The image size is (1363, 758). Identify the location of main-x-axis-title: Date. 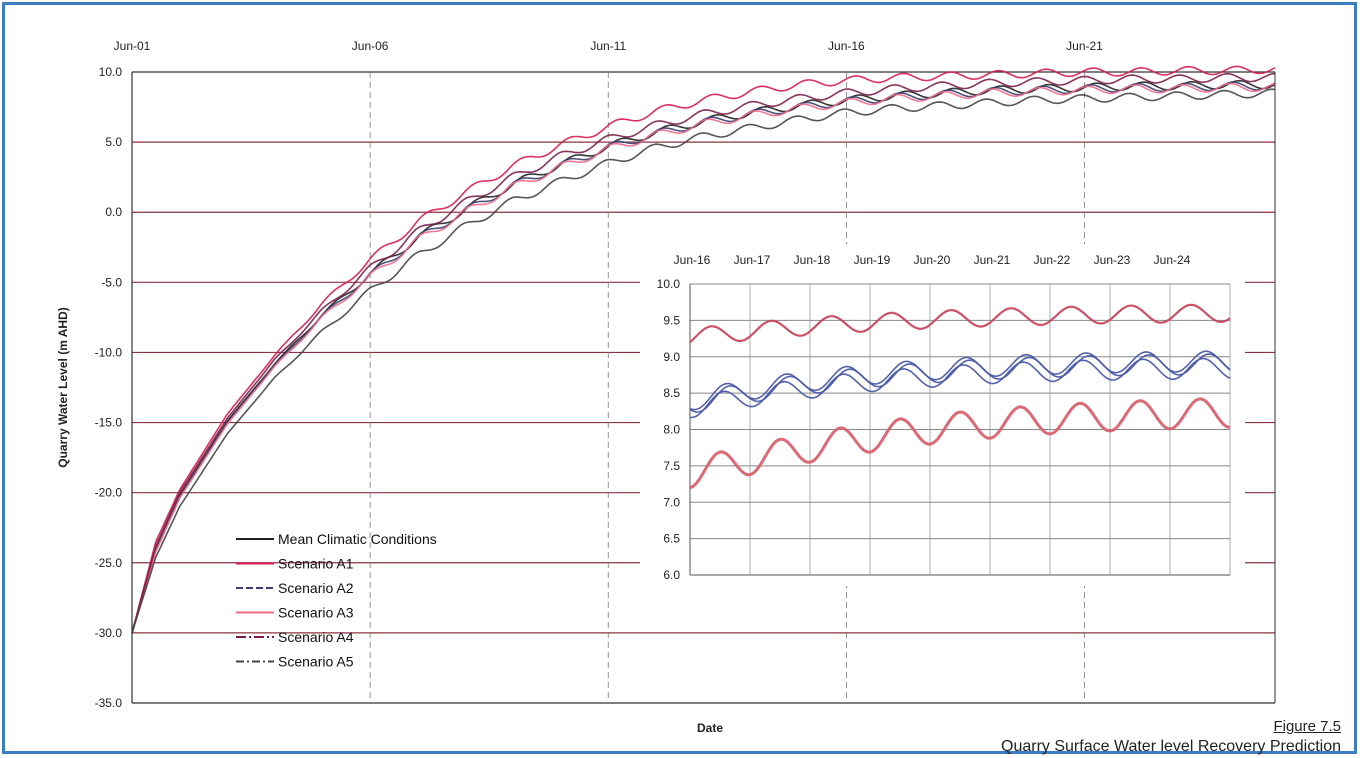
(710, 728).